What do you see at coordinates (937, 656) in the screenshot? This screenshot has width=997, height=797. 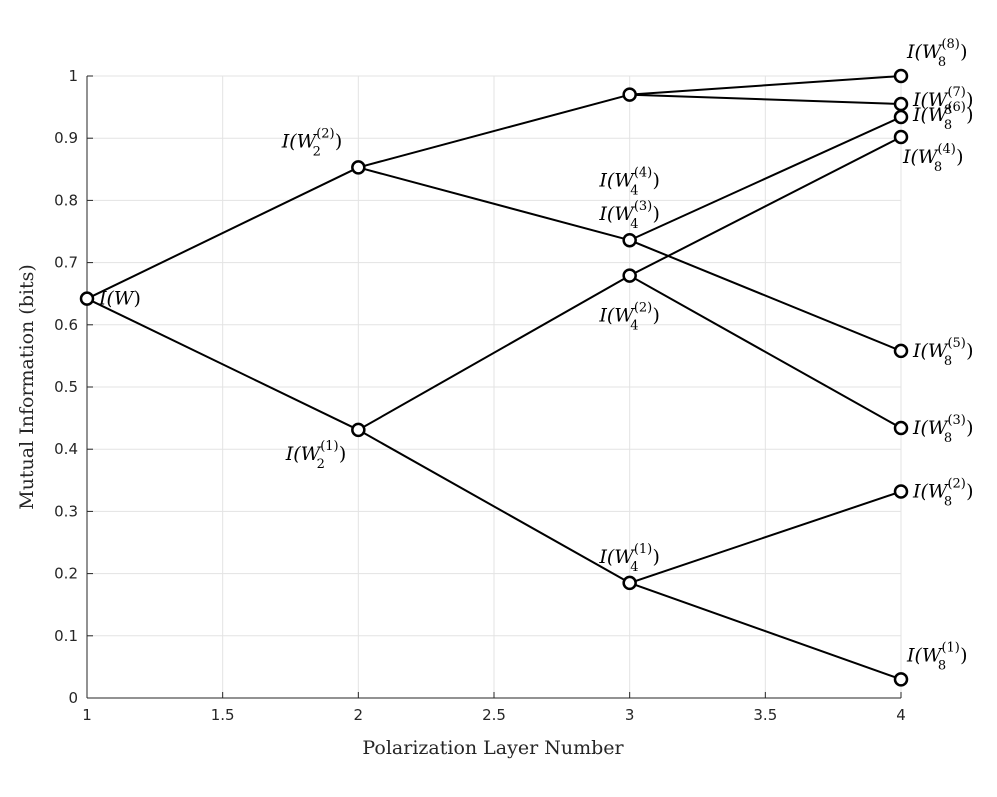 I see `node-label-W8_1: I(W(1) 8)` at bounding box center [937, 656].